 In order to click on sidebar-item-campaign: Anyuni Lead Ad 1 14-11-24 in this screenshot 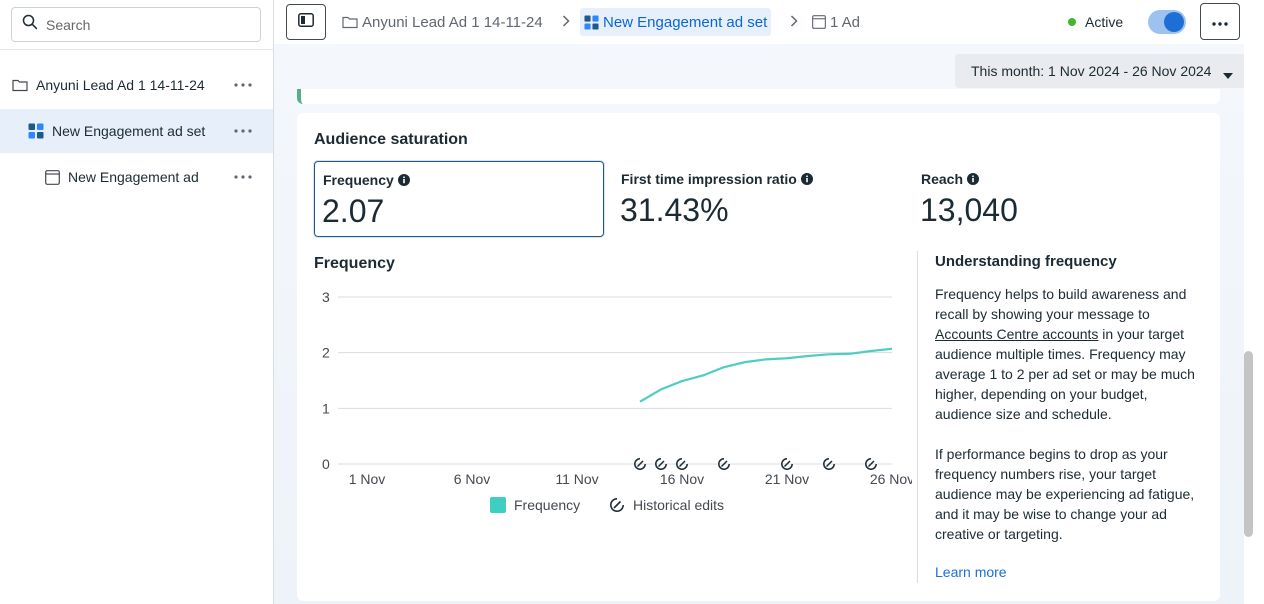, I will do `click(136, 85)`.